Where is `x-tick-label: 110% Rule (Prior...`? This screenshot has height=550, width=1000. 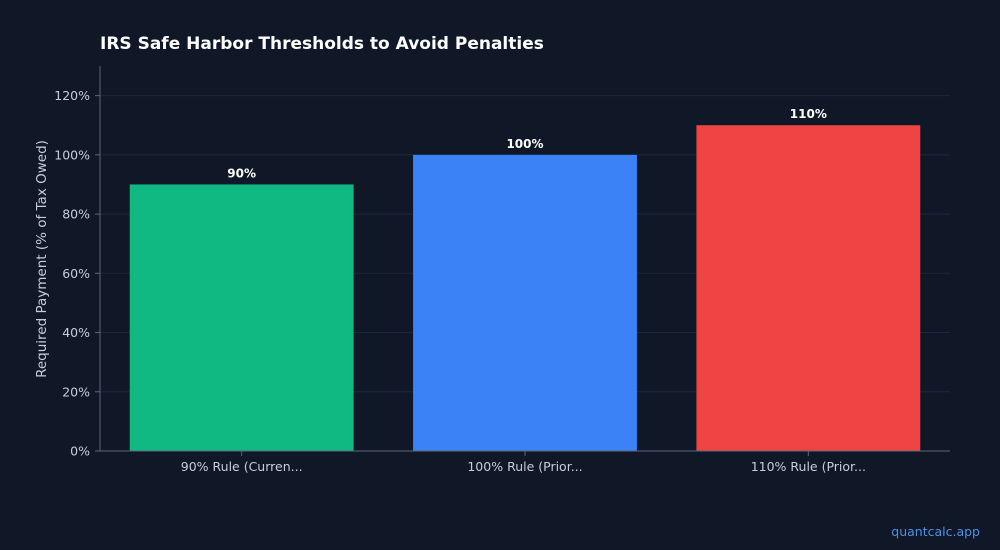
x-tick-label: 110% Rule (Prior... is located at coordinates (808, 466).